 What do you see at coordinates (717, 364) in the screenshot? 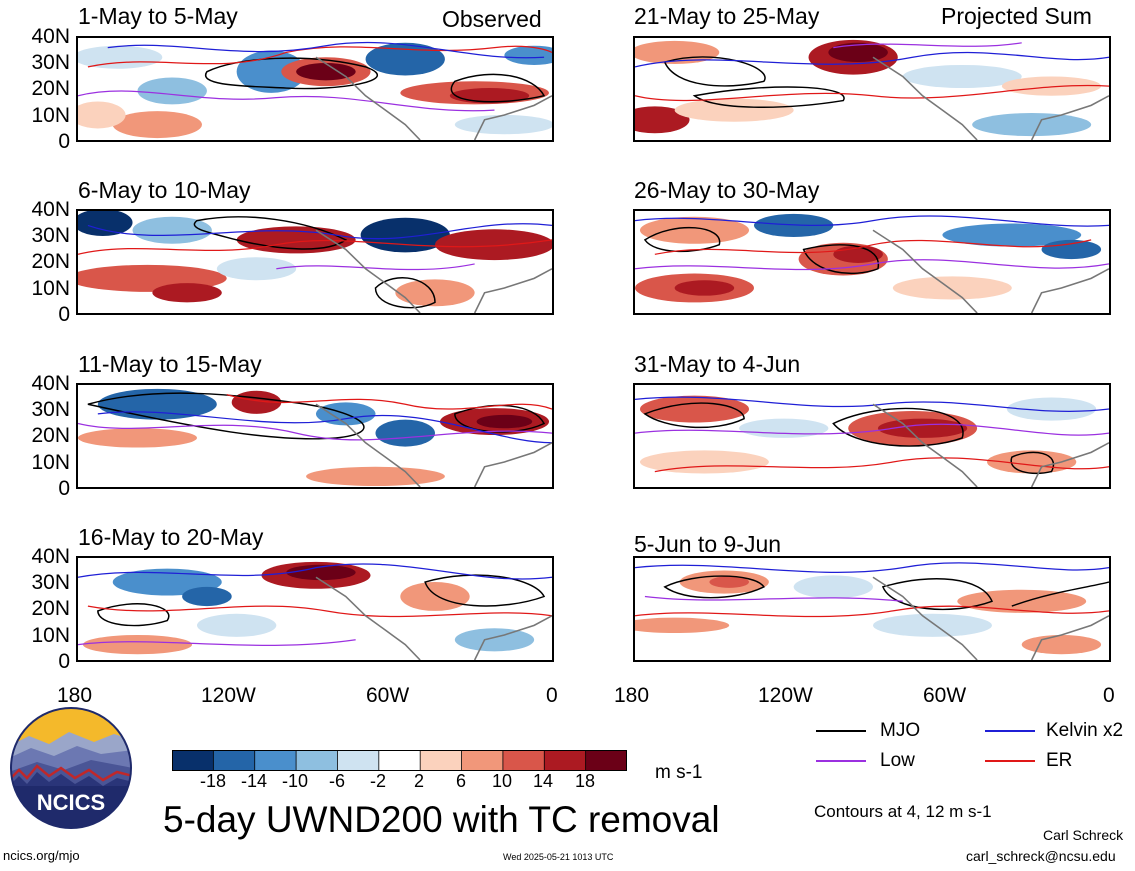
I see `panel-title: 31-May to 4-Jun` at bounding box center [717, 364].